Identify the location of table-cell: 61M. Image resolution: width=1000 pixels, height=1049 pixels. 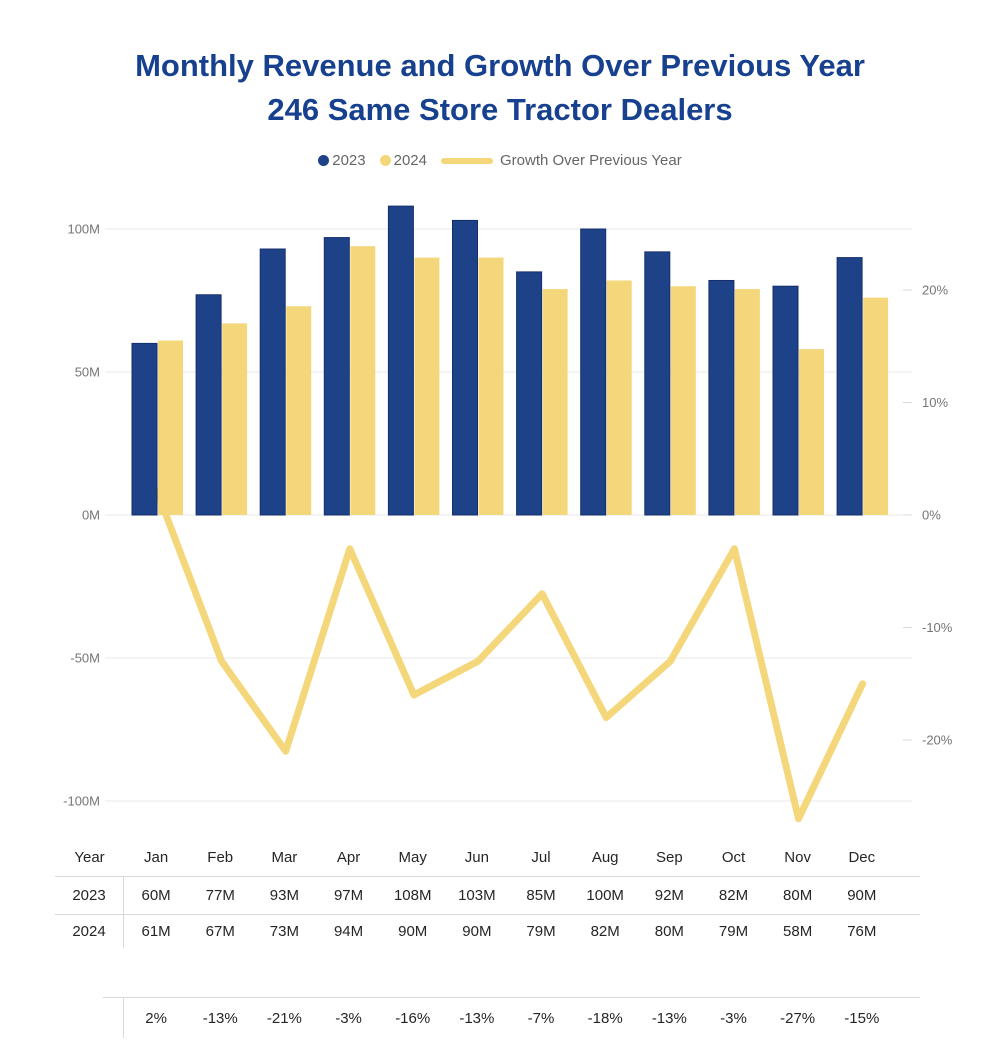
(156, 931).